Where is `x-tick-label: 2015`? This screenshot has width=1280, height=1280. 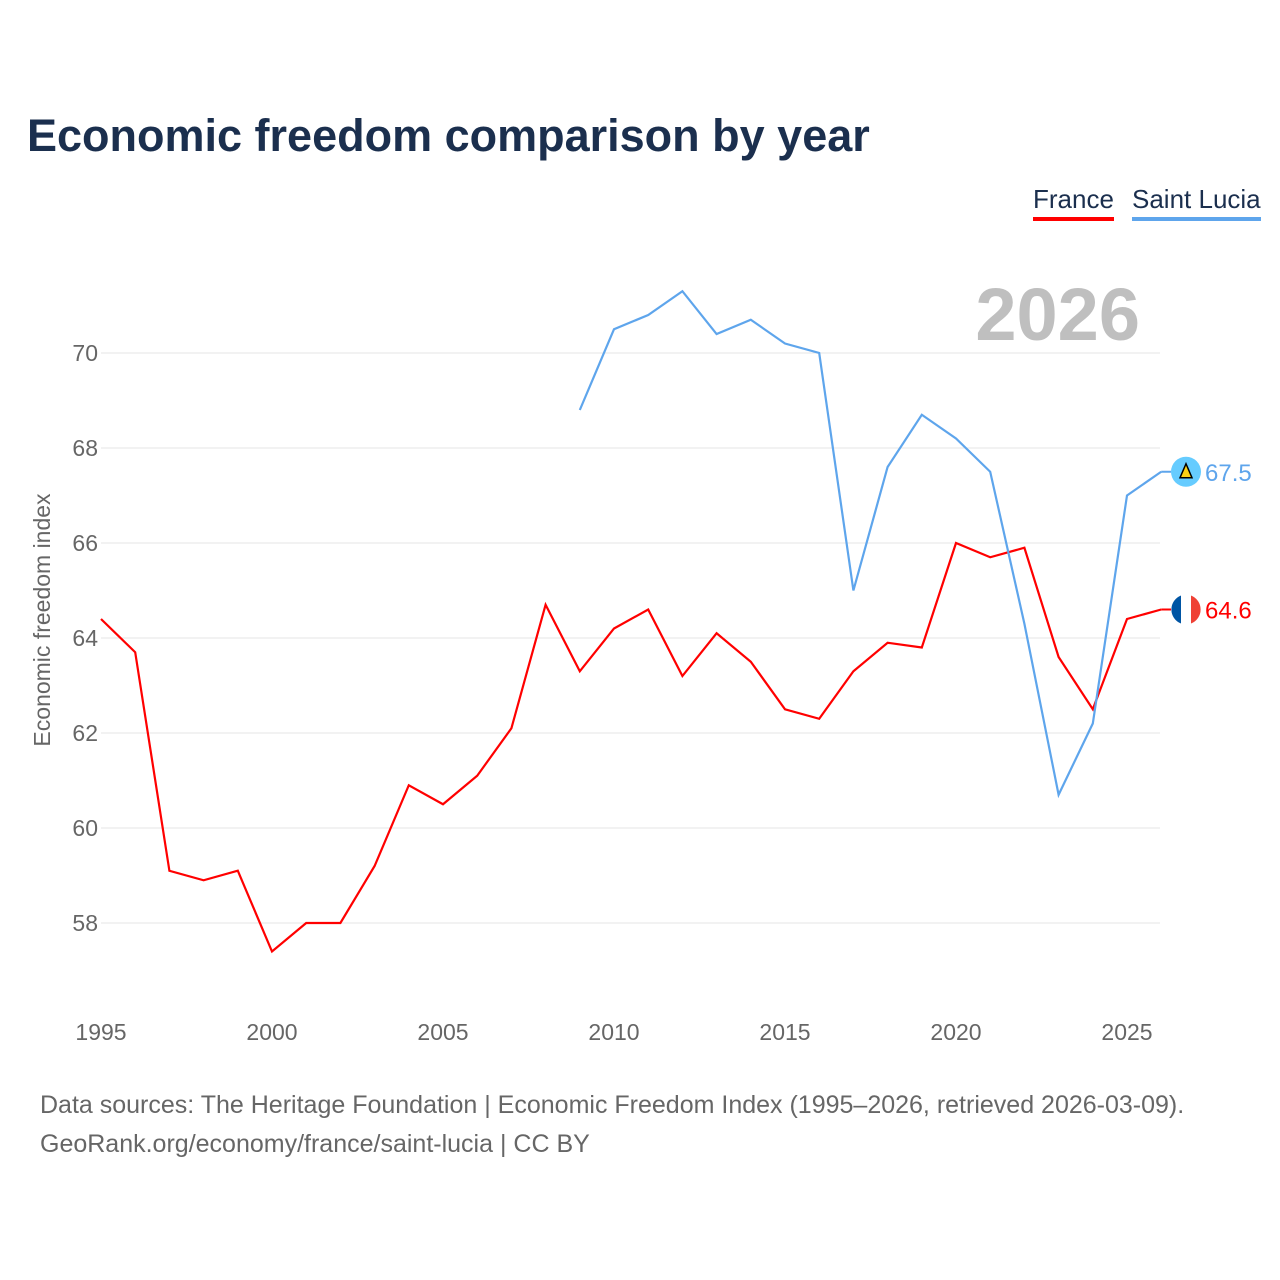 x-tick-label: 2015 is located at coordinates (784, 1032).